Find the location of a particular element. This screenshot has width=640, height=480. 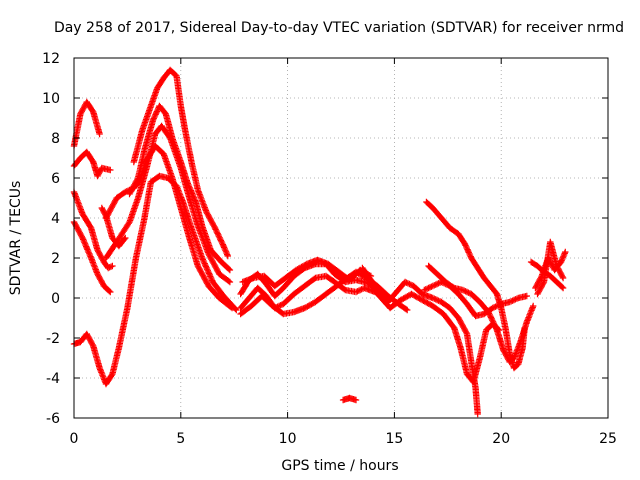

series-track-e is located at coordinates (155, 280).